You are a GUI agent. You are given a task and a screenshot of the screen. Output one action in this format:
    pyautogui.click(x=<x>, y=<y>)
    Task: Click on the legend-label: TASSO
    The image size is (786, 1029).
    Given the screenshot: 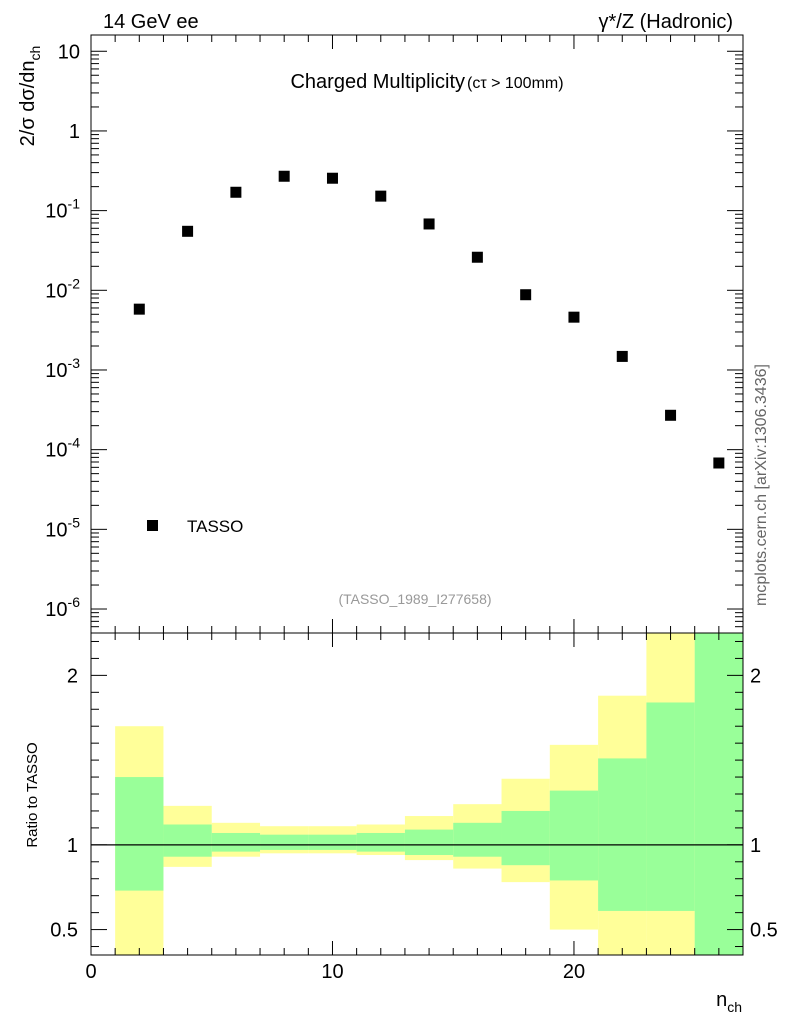 What is the action you would take?
    pyautogui.click(x=215, y=526)
    